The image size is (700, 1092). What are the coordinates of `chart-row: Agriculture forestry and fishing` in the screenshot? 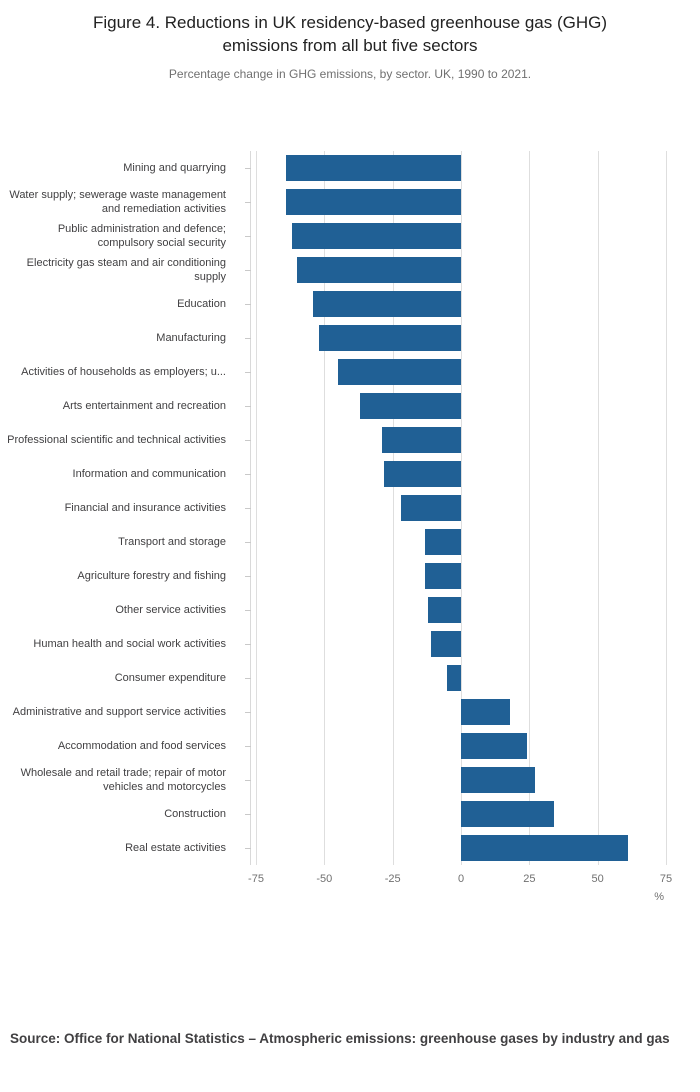 It's located at (350, 576).